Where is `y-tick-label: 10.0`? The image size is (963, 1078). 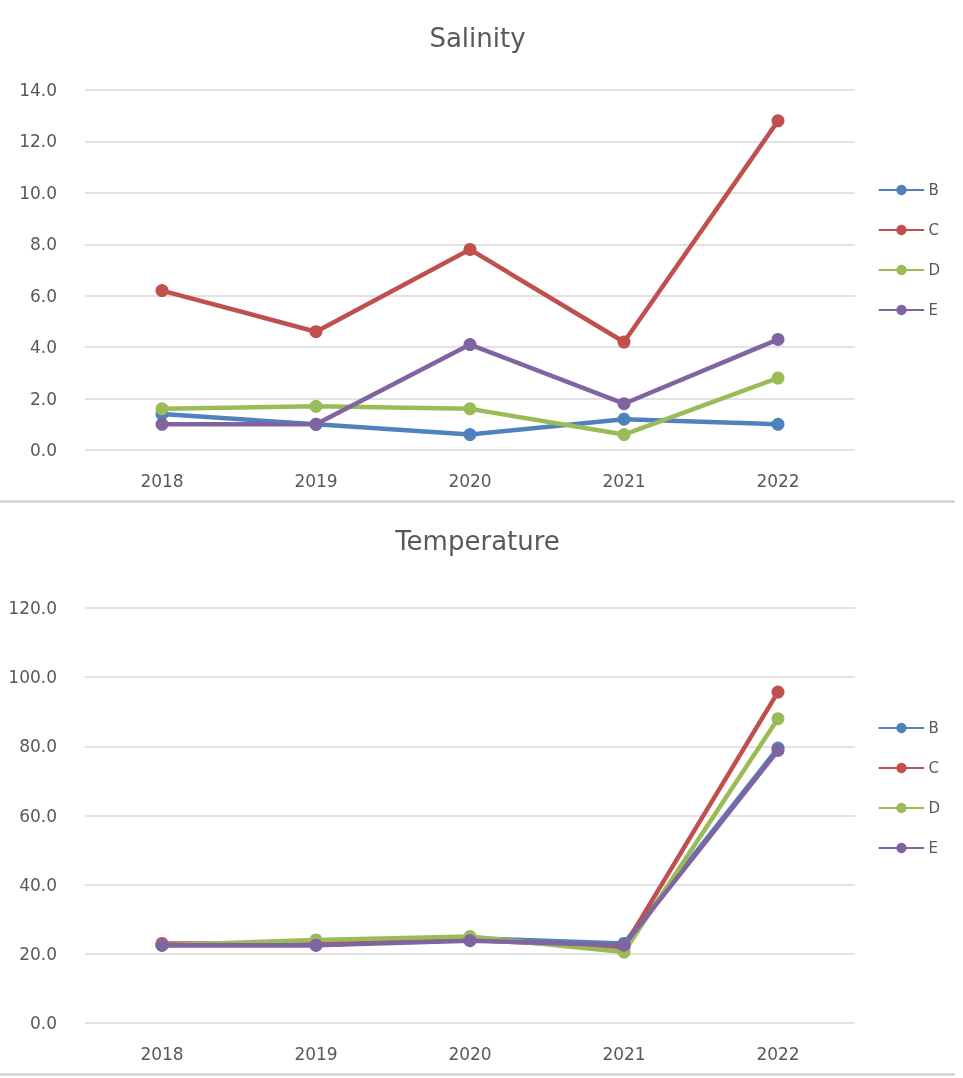
y-tick-label: 10.0 is located at coordinates (38, 192).